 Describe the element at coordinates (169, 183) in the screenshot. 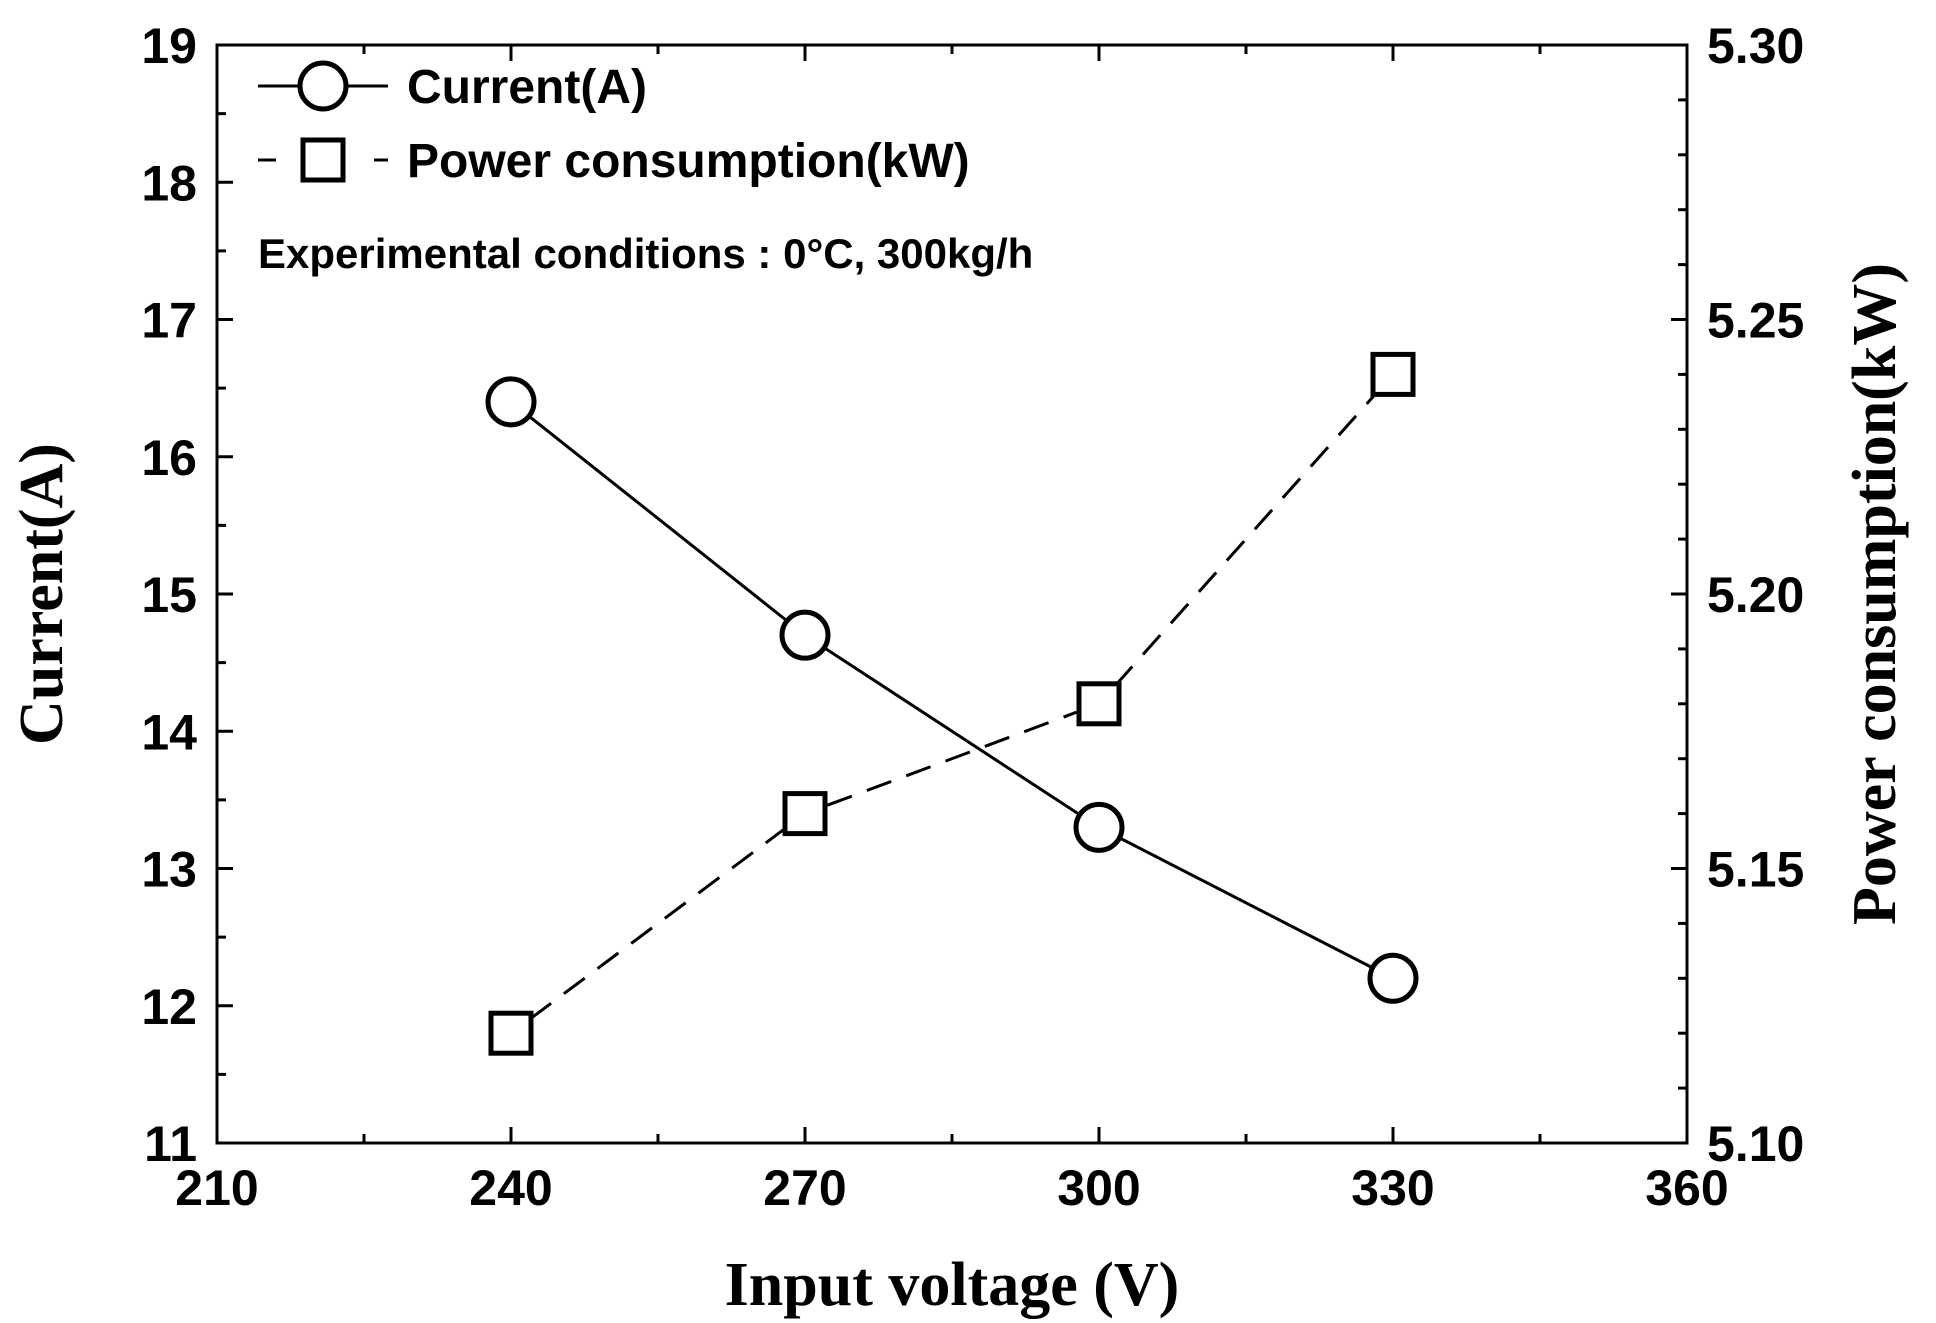

I see `y-left-tick-label: 18` at that location.